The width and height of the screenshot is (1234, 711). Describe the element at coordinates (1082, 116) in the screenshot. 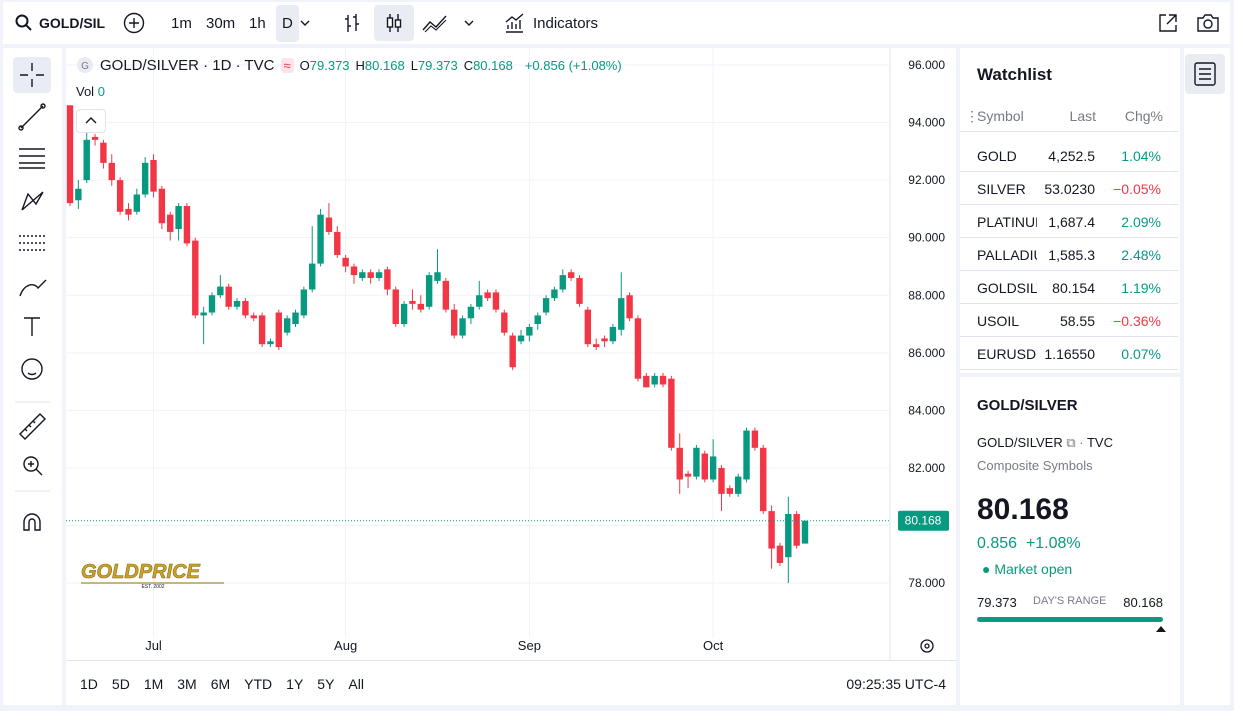

I see `column-header: Last` at that location.